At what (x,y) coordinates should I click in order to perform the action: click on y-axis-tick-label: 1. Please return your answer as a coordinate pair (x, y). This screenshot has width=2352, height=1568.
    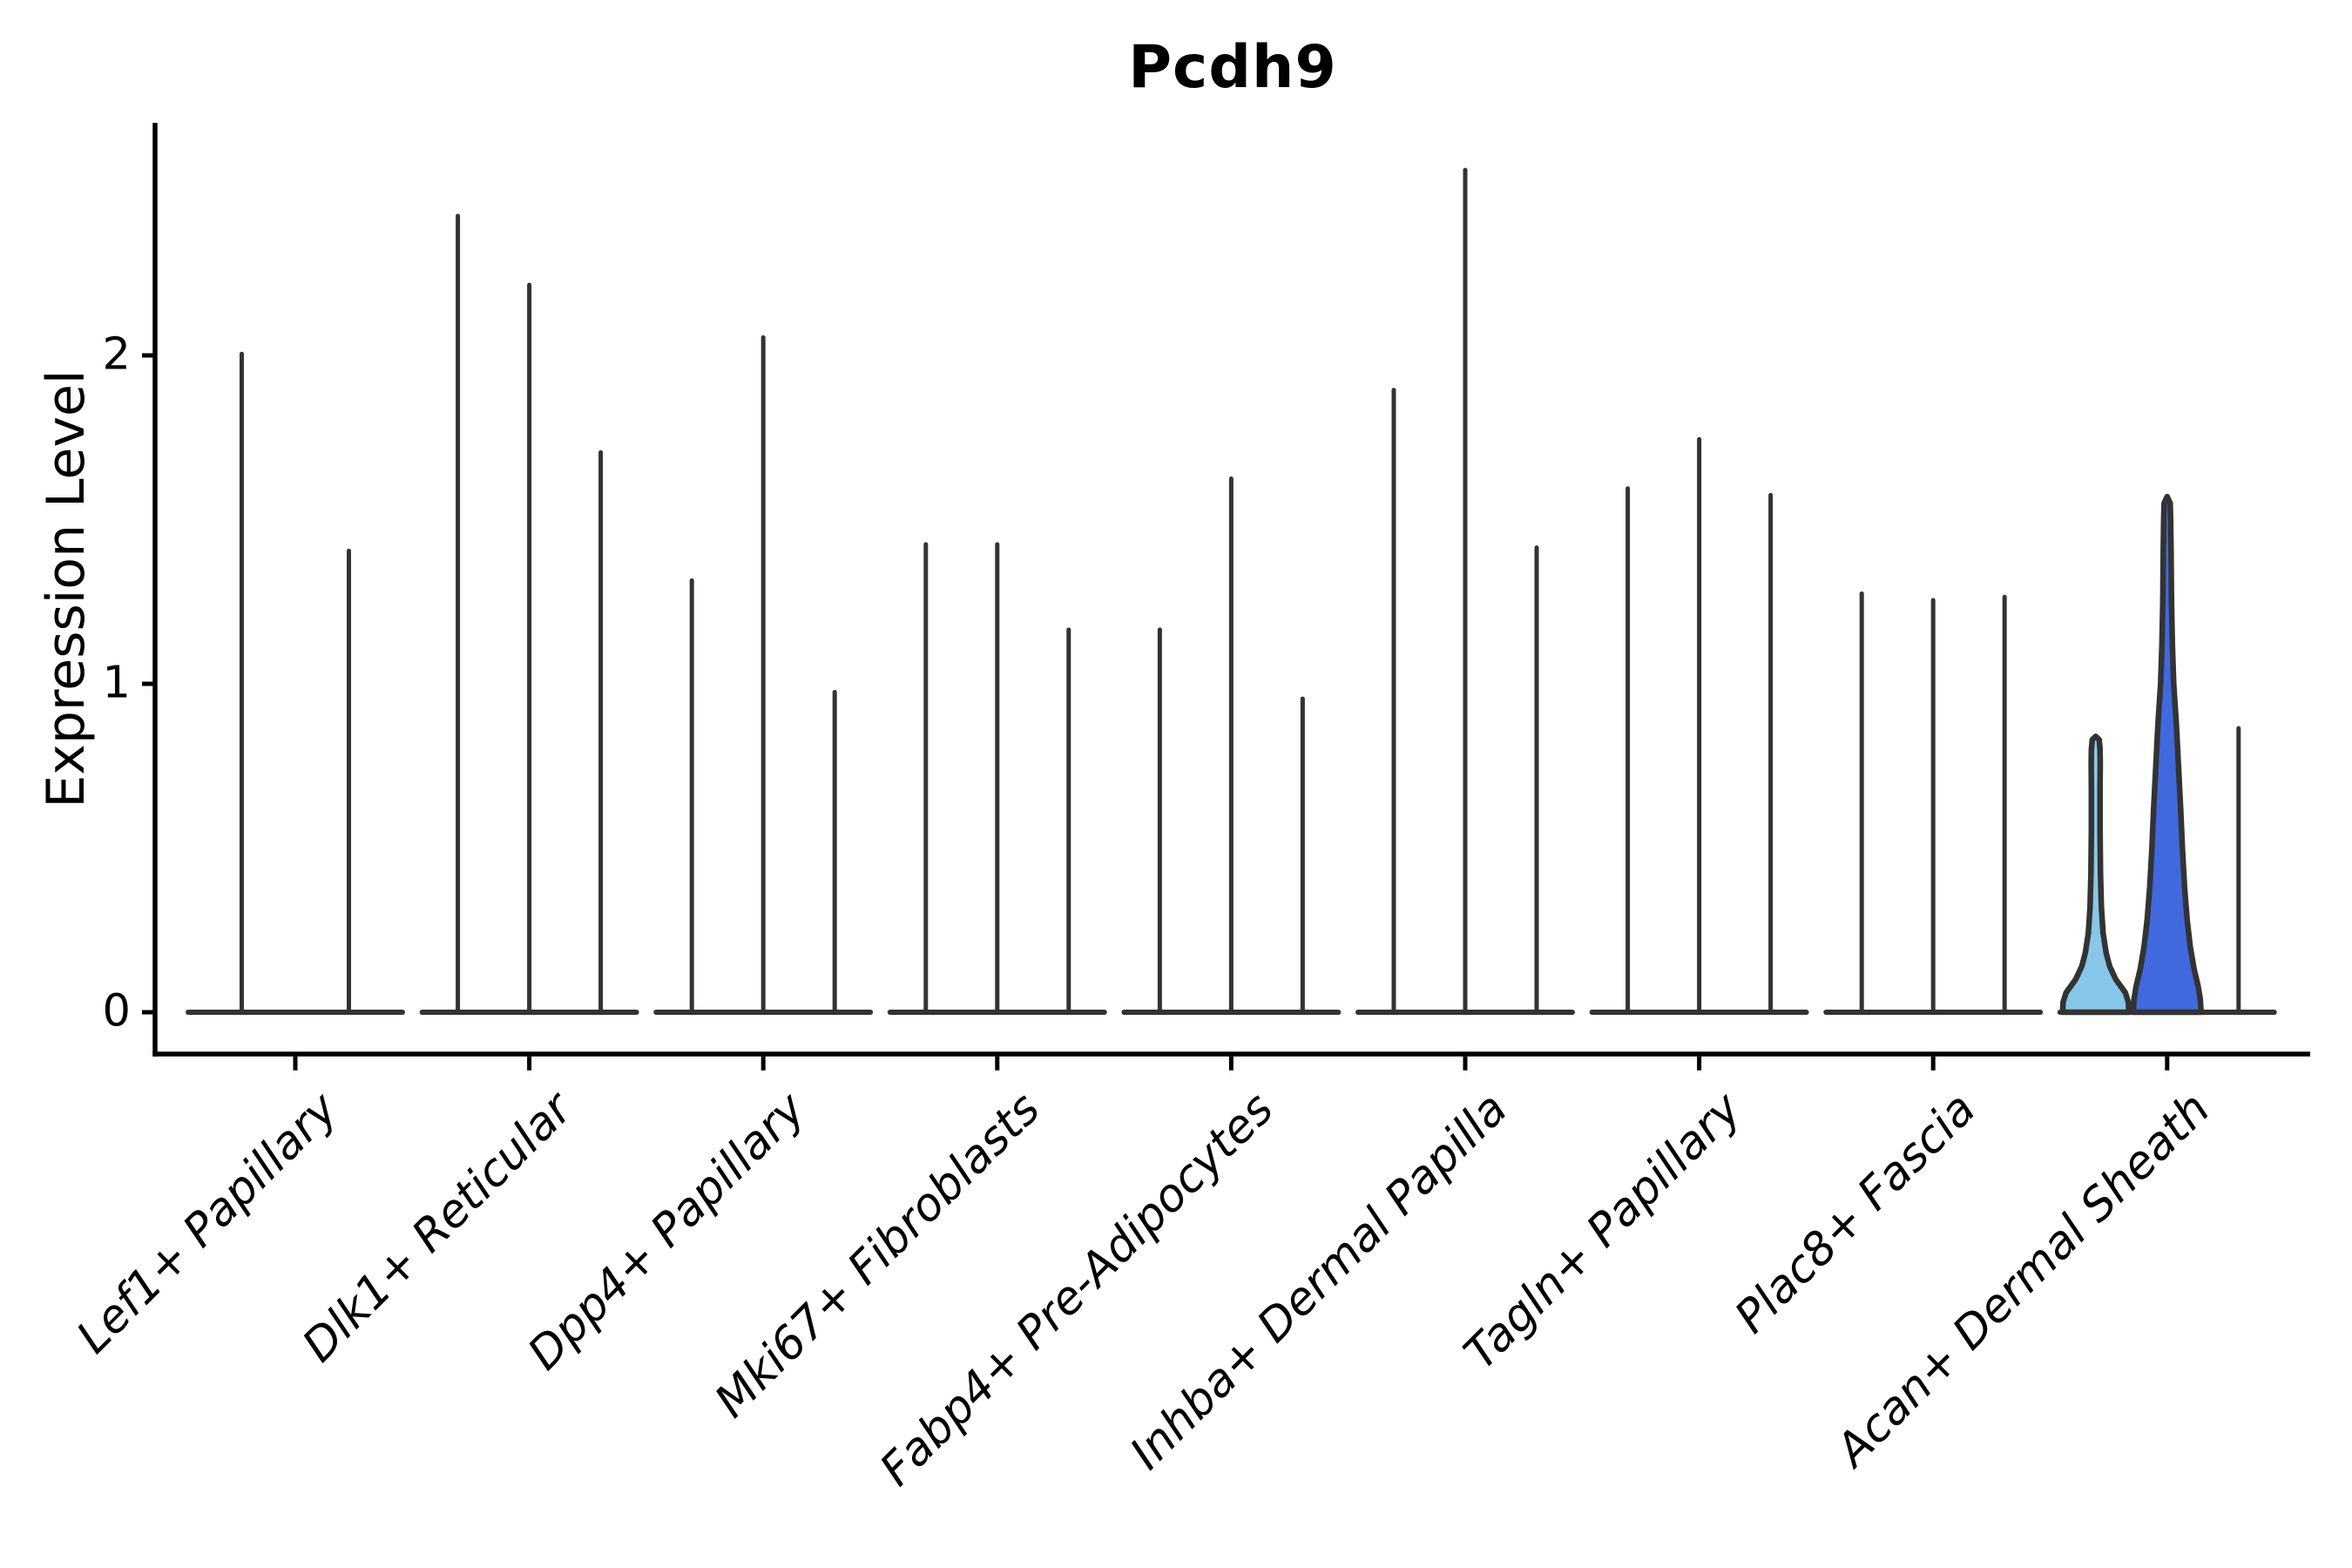
    Looking at the image, I should click on (116, 683).